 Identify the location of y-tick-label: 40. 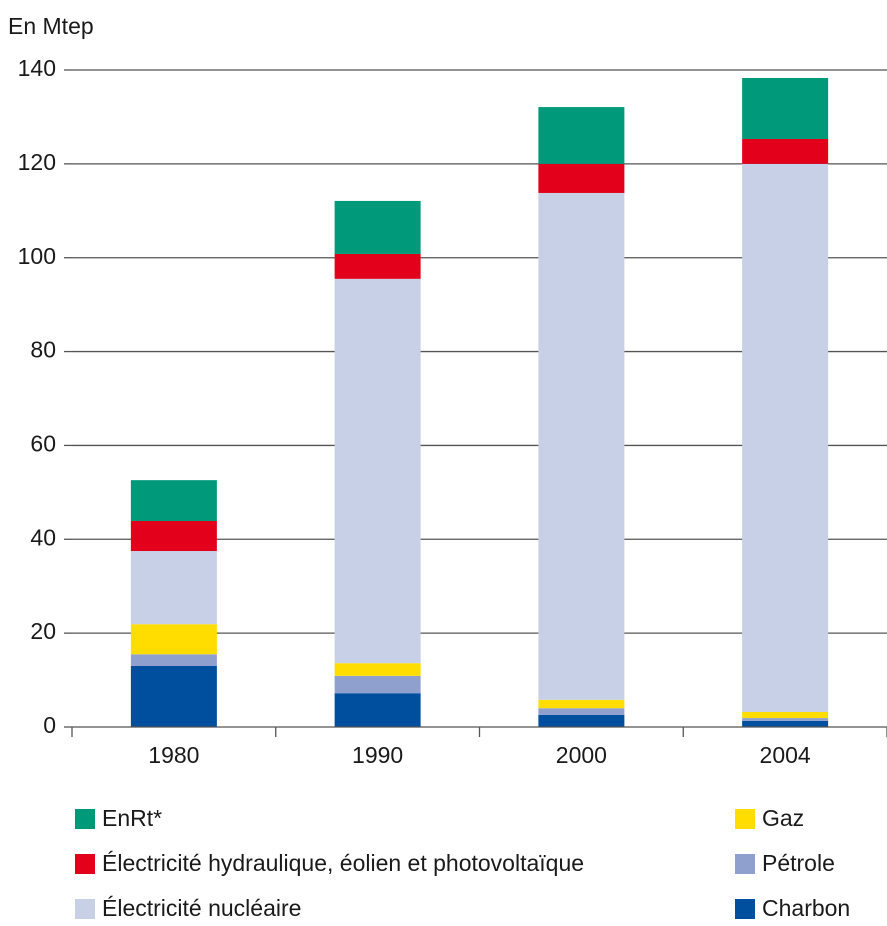
(43, 537).